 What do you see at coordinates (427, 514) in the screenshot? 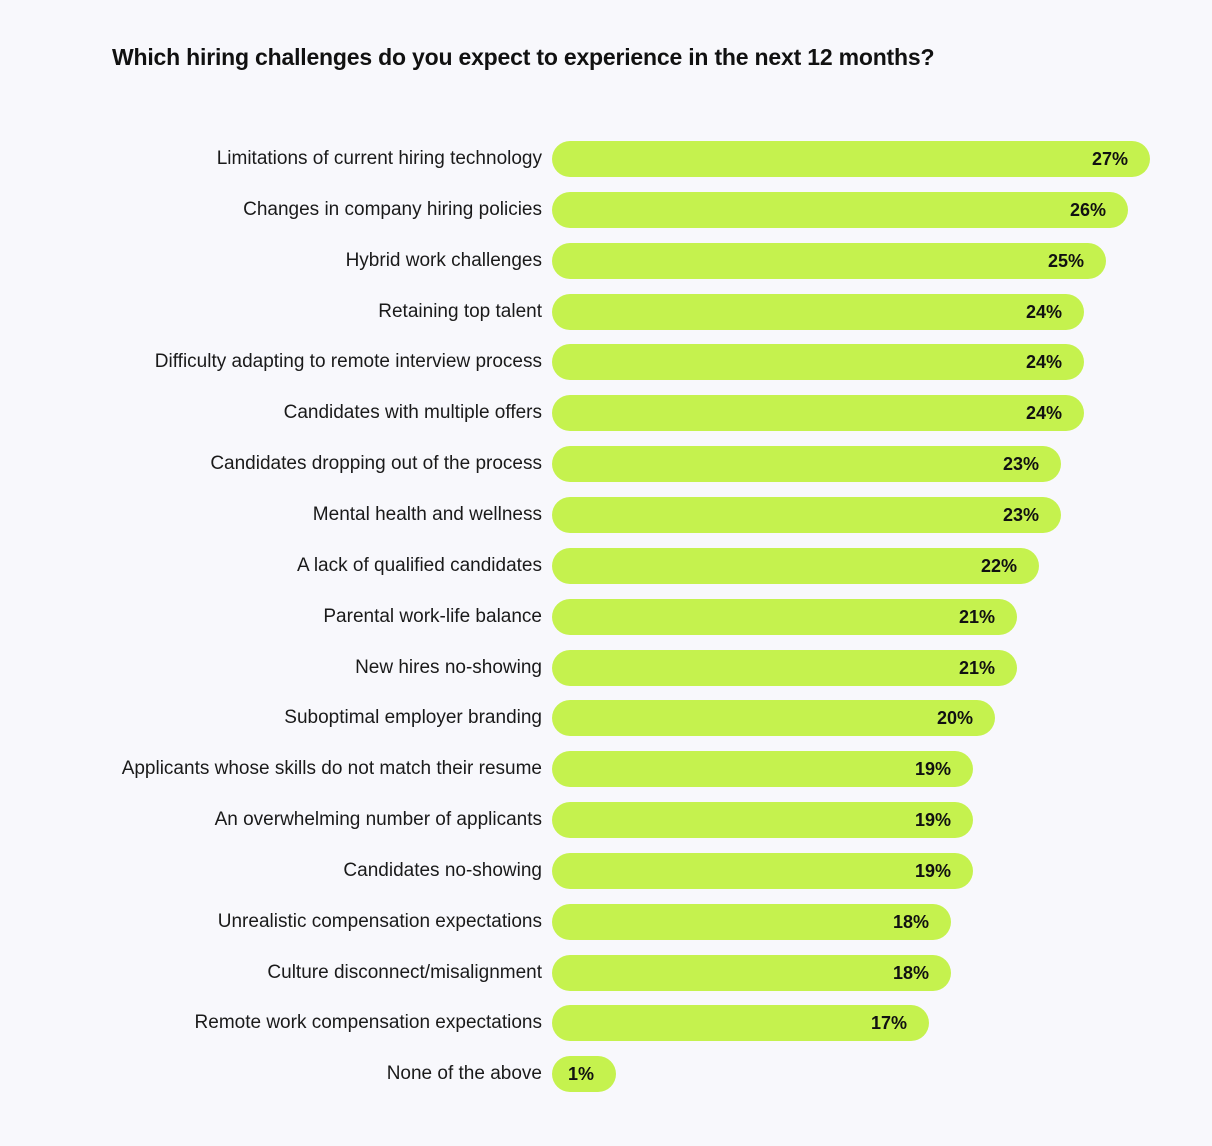
I see `category-label: Mental health and wellness` at bounding box center [427, 514].